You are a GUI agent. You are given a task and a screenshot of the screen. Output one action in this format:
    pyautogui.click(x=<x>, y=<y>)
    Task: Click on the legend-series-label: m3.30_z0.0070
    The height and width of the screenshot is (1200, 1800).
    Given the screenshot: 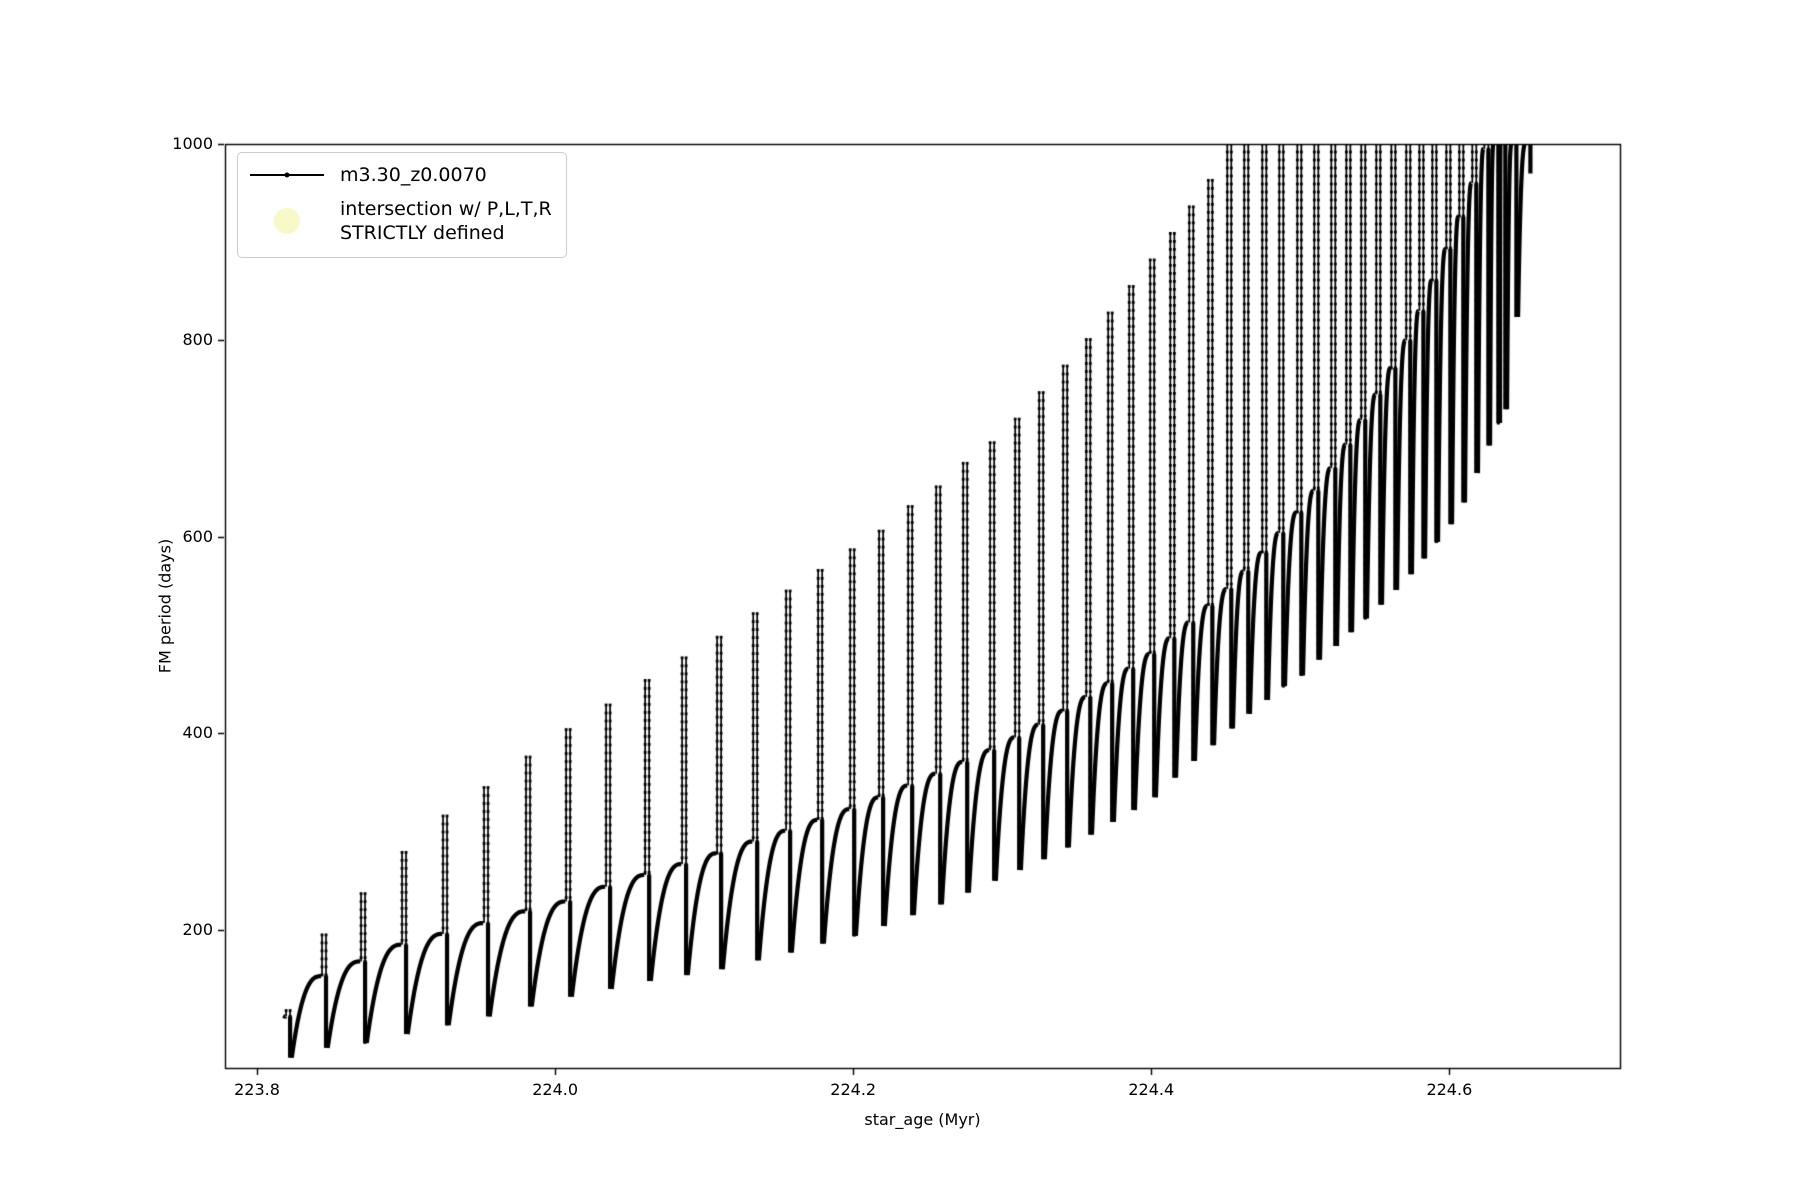 What is the action you would take?
    pyautogui.click(x=413, y=175)
    